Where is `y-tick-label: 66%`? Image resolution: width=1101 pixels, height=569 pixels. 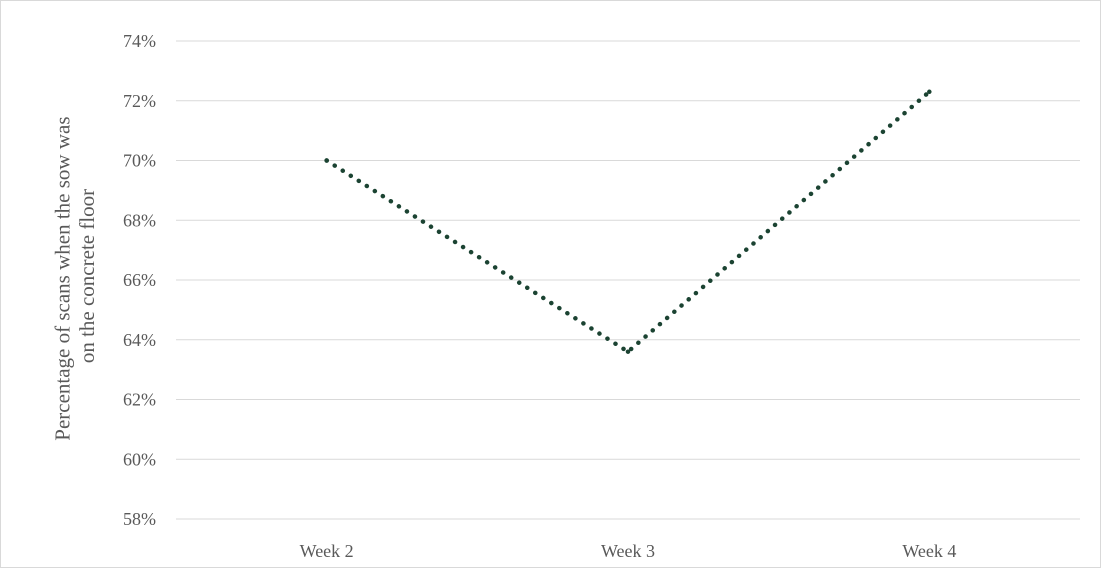
y-tick-label: 66% is located at coordinates (139, 280).